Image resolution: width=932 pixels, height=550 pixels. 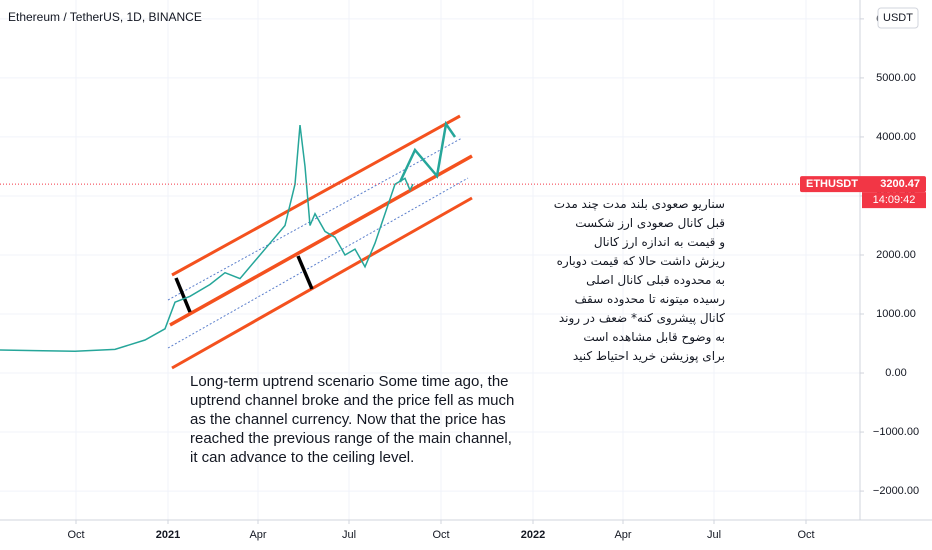 I want to click on annotation-line: کانال پیشروی کنه* ضعف در روند, so click(x=641, y=318).